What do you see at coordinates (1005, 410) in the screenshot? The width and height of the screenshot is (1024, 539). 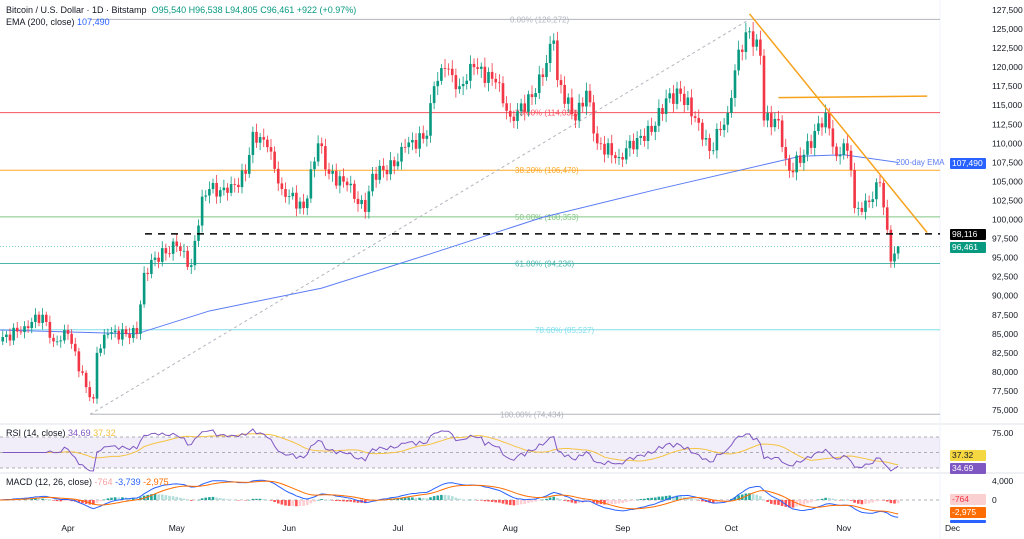 I see `price-axis-tick: 75,000` at bounding box center [1005, 410].